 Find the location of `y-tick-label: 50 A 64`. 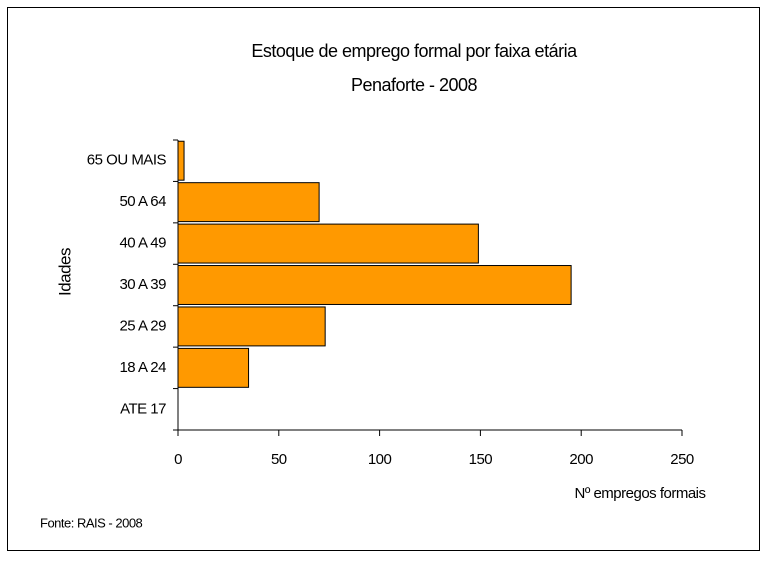

y-tick-label: 50 A 64 is located at coordinates (142, 201).